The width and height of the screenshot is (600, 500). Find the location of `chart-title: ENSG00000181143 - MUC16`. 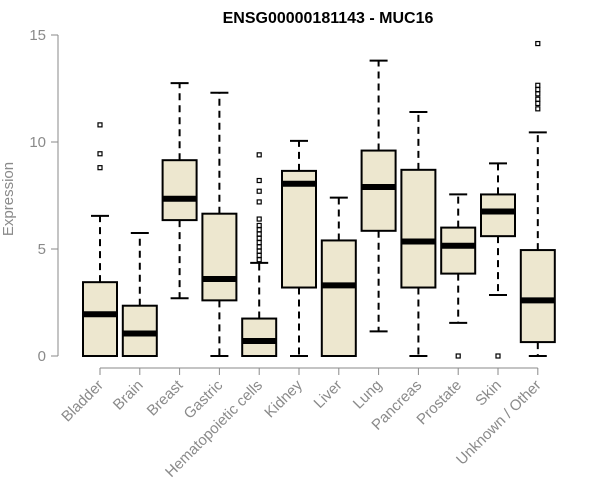

chart-title: ENSG00000181143 - MUC16 is located at coordinates (328, 18).